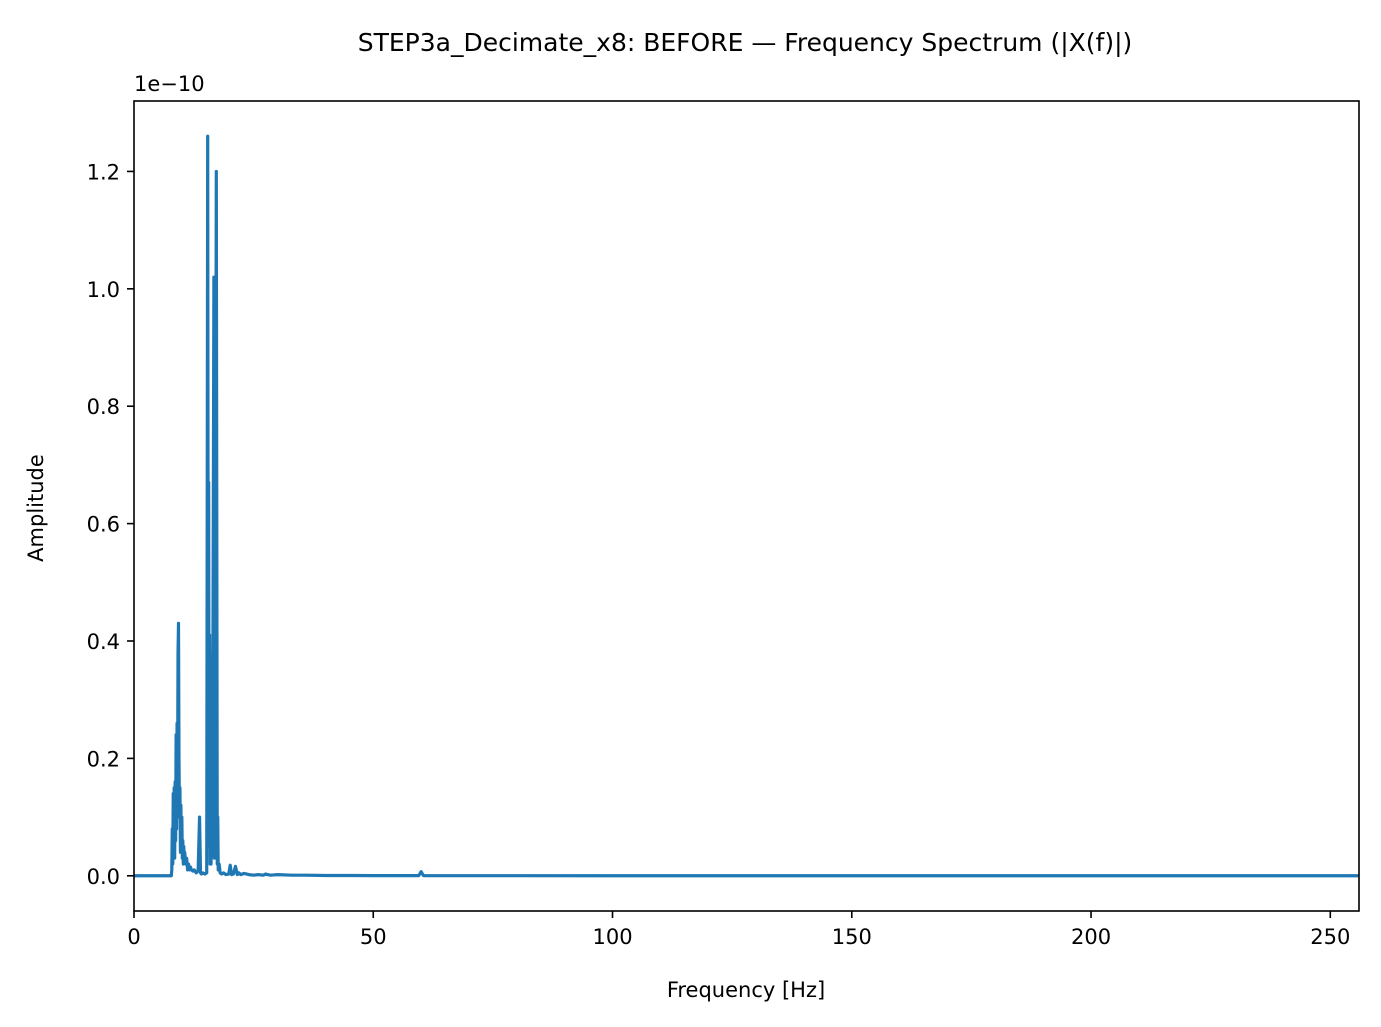 Image resolution: width=1381 pixels, height=1027 pixels. I want to click on y-axis-ticks: 0.0 0.2 0.4 0.6 0.8 1.0 1.2, so click(110, 524).